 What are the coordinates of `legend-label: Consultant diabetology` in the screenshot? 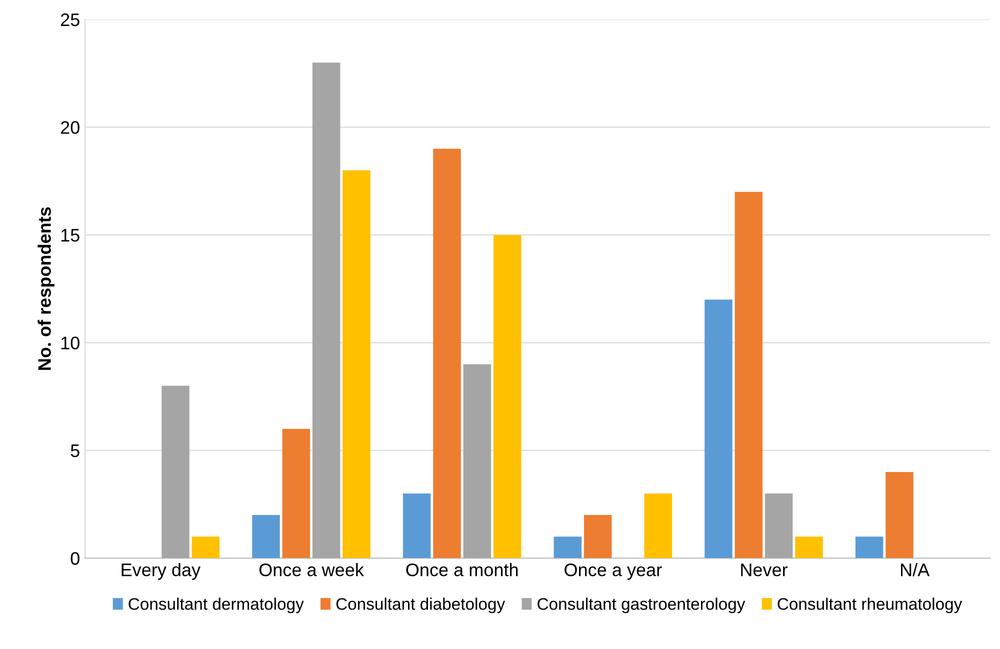 It's located at (421, 606).